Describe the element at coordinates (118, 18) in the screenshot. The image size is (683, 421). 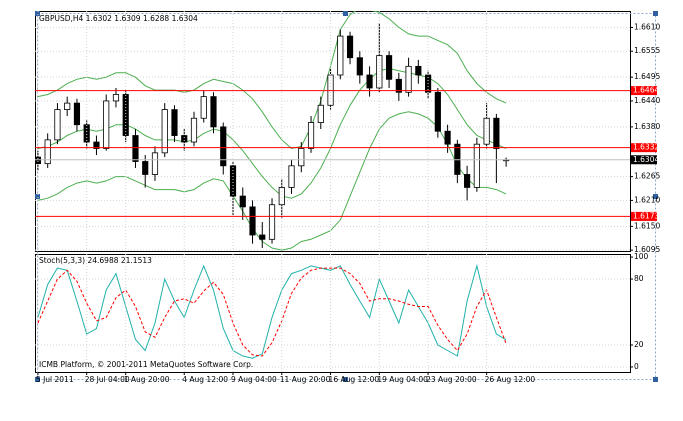
I see `price-title: GBPUSD,H4 1.6302 1.6309 1.6288 1.6304` at that location.